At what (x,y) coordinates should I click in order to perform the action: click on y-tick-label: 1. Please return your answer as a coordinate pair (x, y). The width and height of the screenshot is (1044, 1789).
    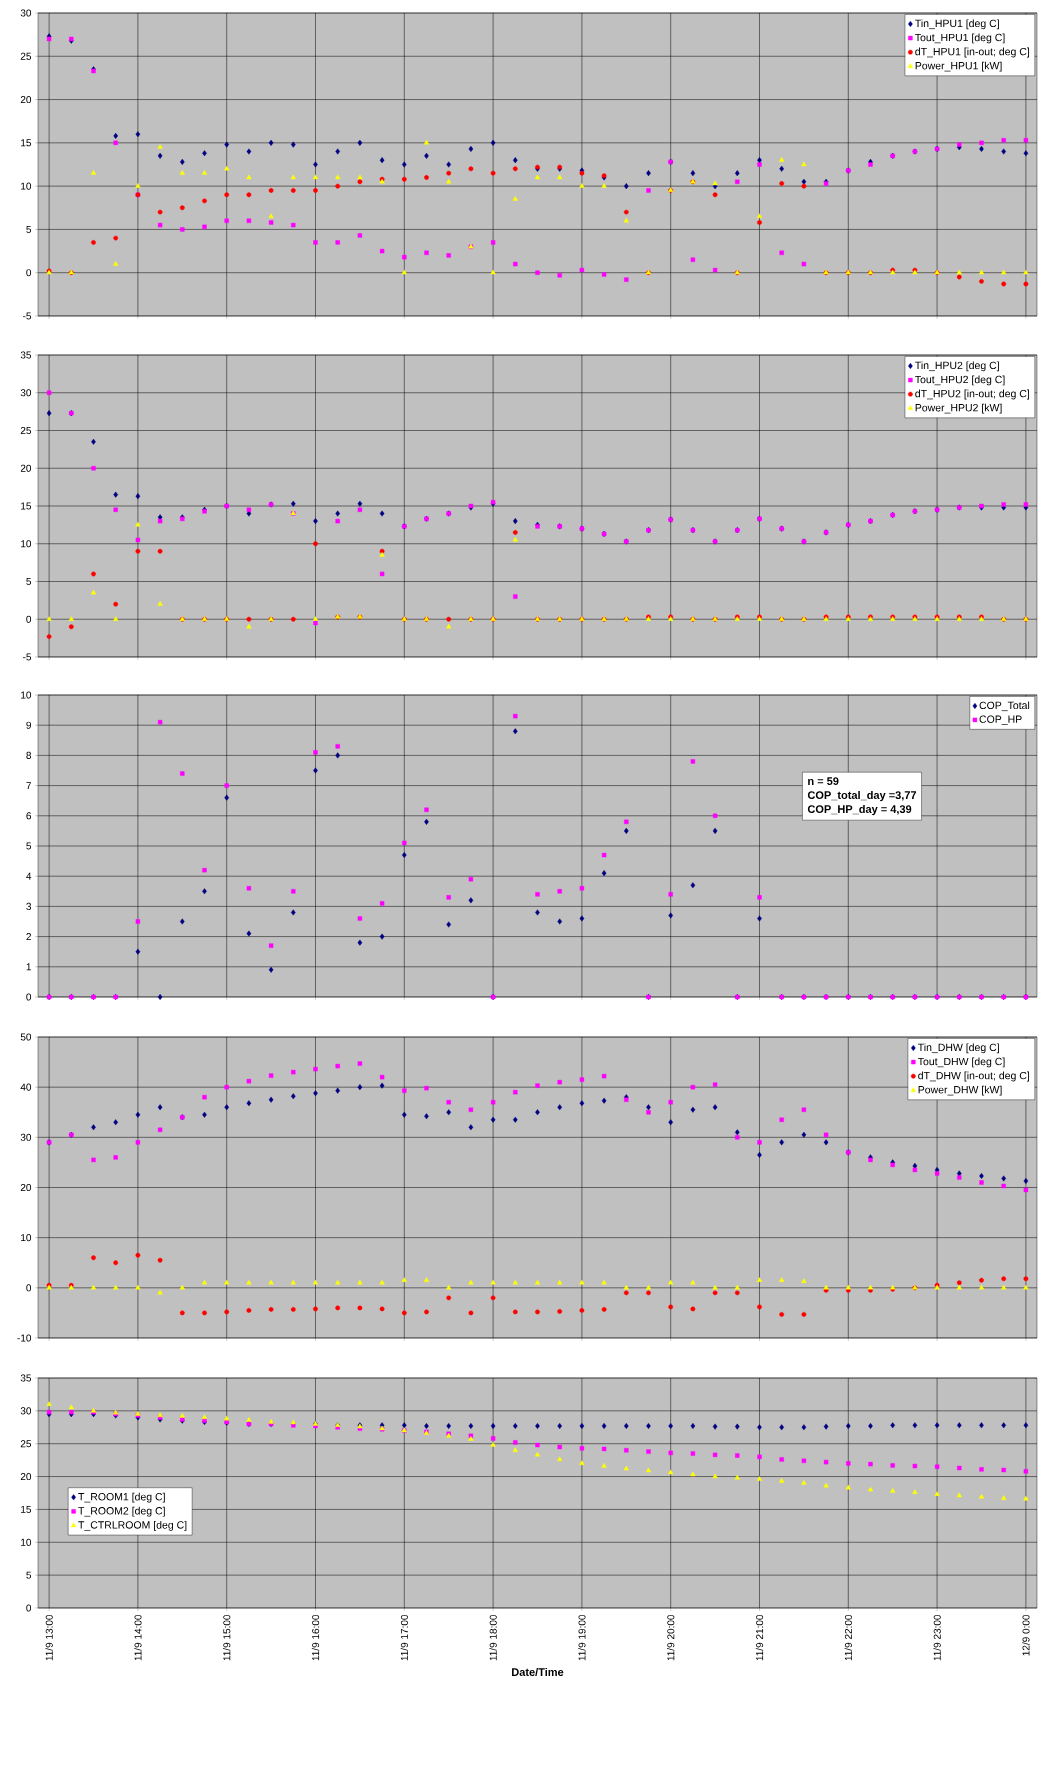
    Looking at the image, I should click on (28, 967).